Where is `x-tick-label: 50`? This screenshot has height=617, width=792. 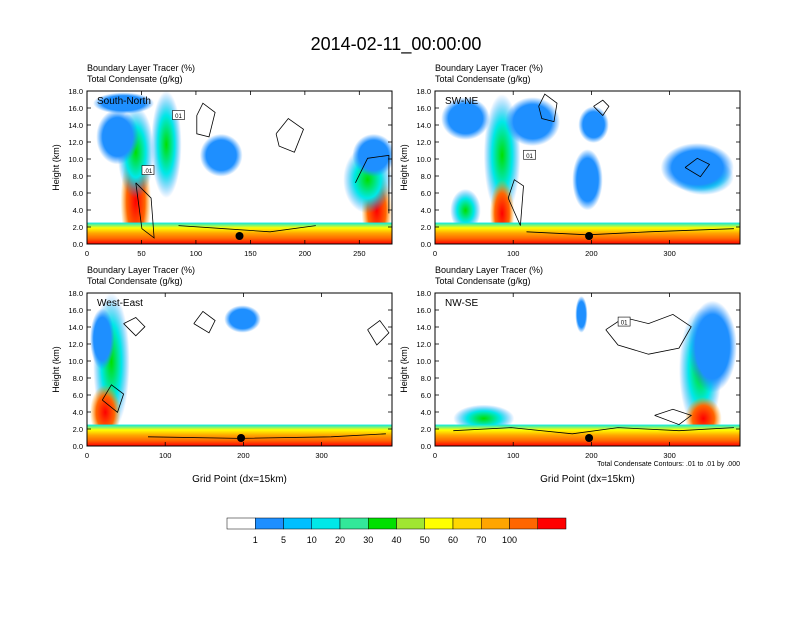 x-tick-label: 50 is located at coordinates (141, 253).